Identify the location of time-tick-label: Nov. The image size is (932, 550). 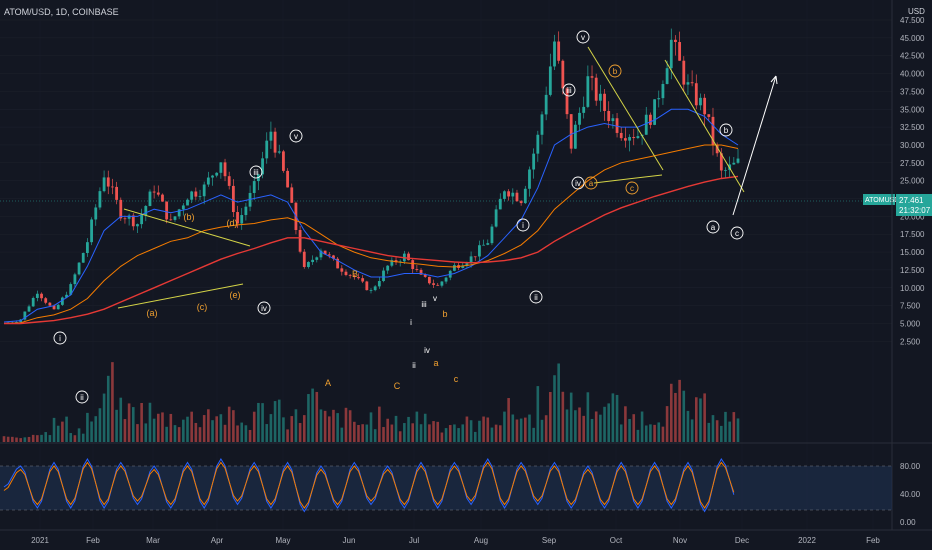
(680, 540).